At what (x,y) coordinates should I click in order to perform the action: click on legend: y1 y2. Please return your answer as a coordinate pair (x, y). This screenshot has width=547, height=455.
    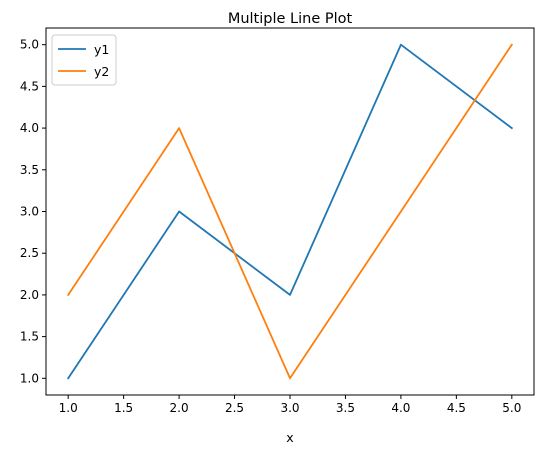
    Looking at the image, I should click on (84, 60).